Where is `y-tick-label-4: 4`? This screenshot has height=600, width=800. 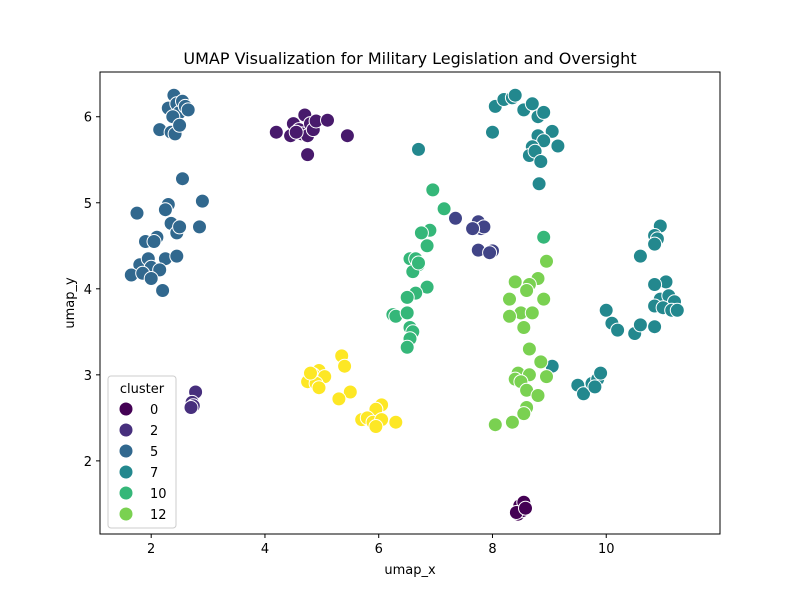
y-tick-label-4: 4 is located at coordinates (88, 290).